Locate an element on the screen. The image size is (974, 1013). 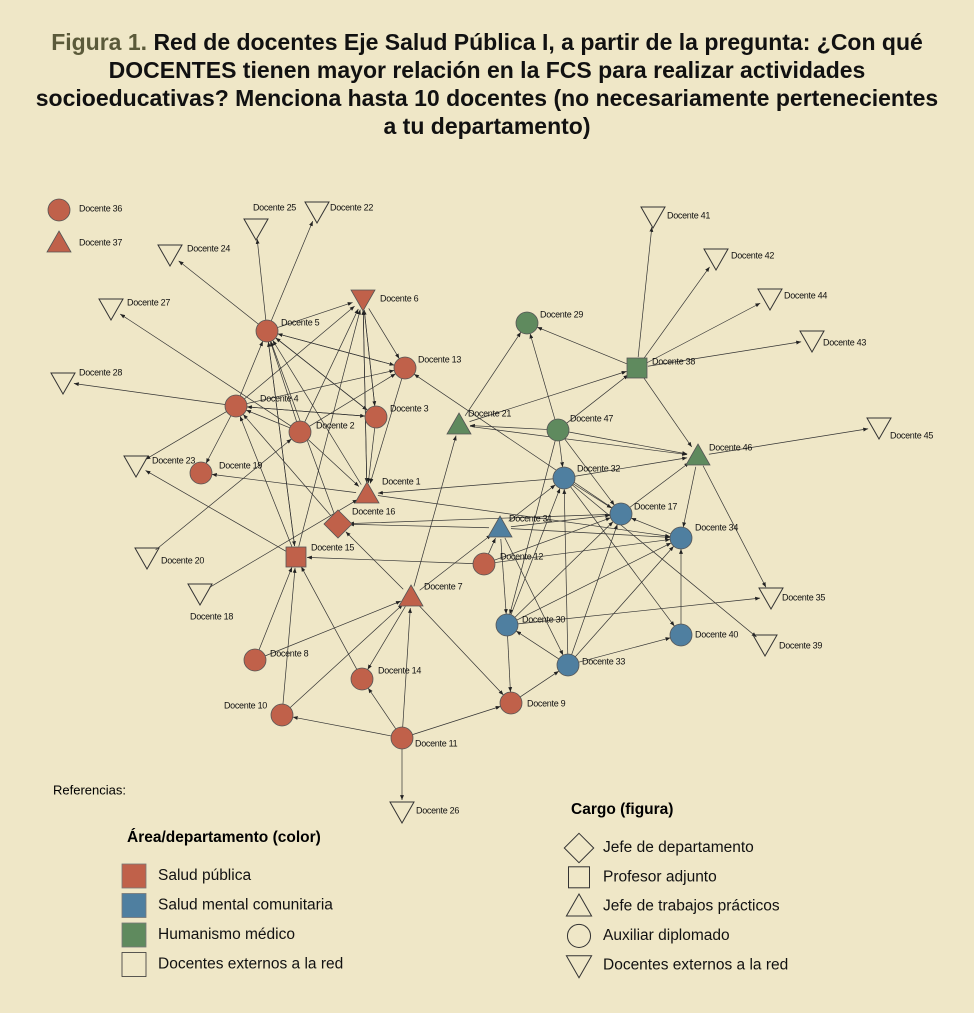
node-label: Docente 27 is located at coordinates (148, 302).